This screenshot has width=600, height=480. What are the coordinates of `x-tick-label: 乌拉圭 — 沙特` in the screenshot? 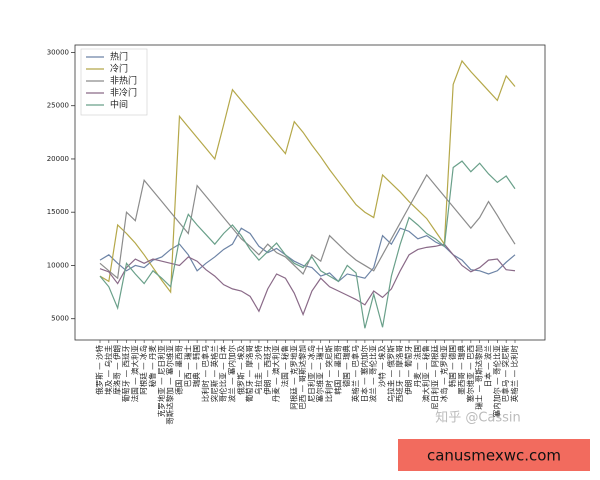 It's located at (258, 370).